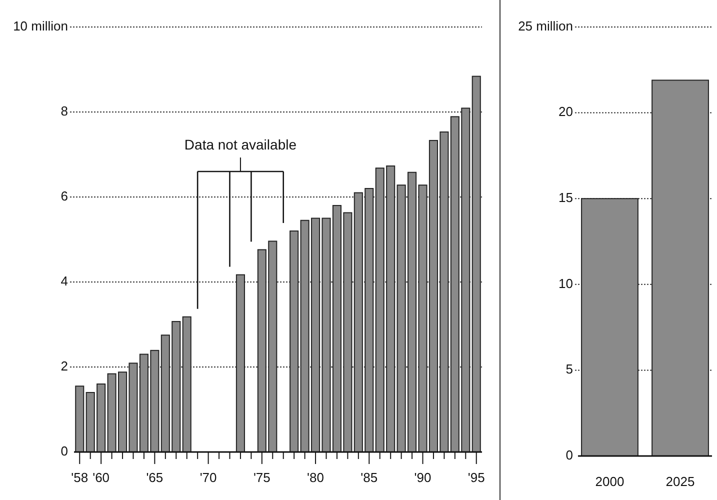  What do you see at coordinates (565, 283) in the screenshot?
I see `y-tick-label: 10` at bounding box center [565, 283].